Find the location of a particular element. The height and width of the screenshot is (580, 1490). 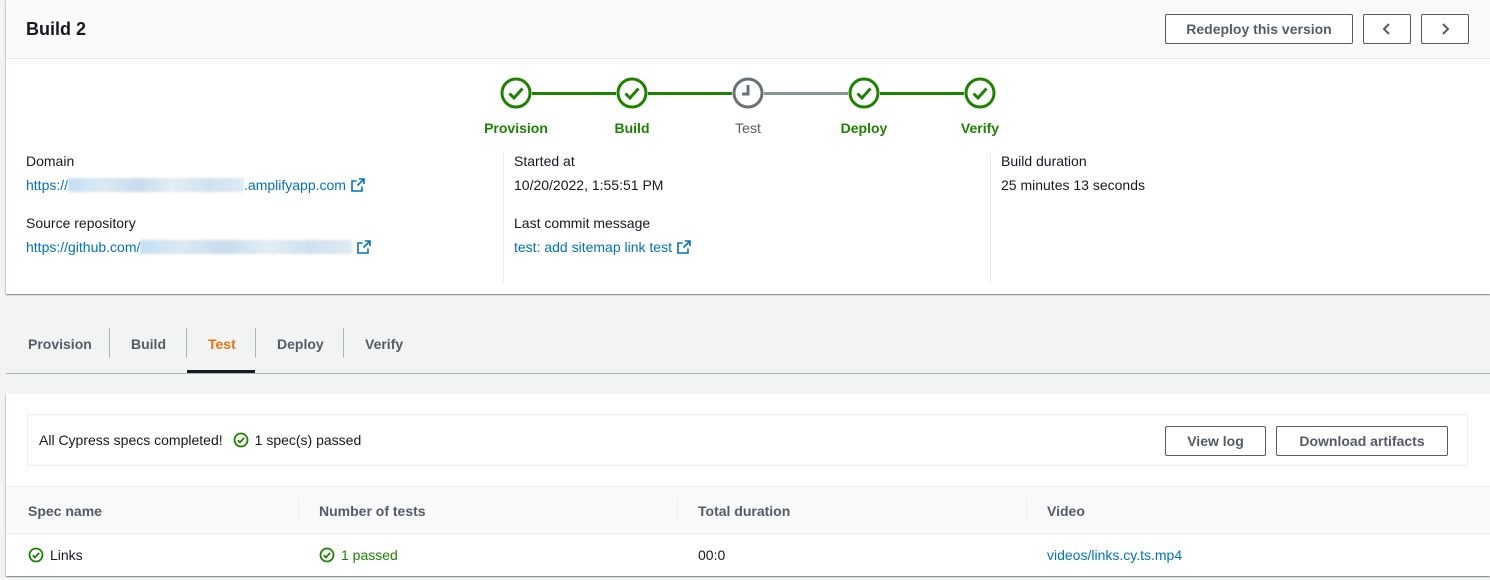

redacted-repo is located at coordinates (246, 247).